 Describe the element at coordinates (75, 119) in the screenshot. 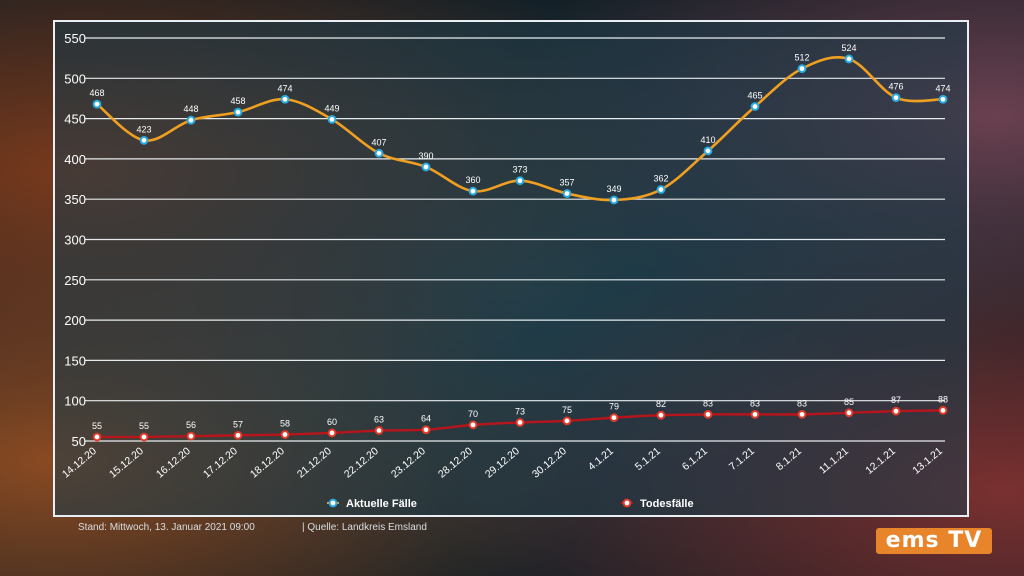

I see `y-tick-label: 450` at that location.